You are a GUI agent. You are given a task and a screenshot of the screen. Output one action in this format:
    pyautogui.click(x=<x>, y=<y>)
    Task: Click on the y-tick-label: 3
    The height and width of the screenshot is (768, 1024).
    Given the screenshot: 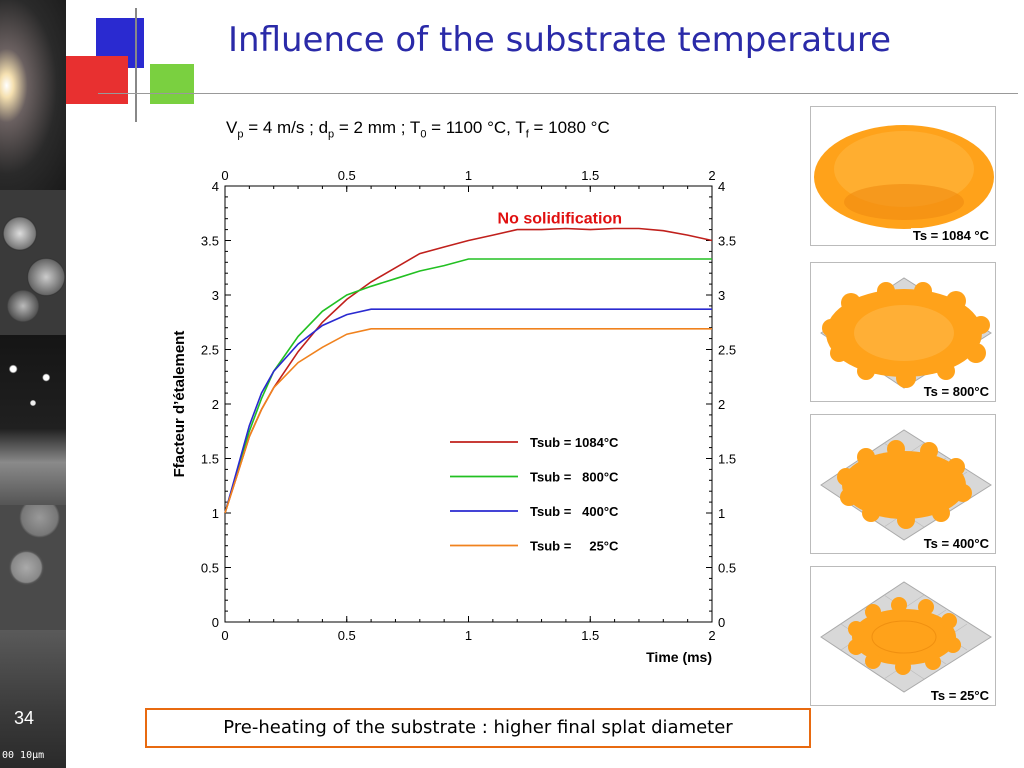 What is the action you would take?
    pyautogui.click(x=215, y=295)
    